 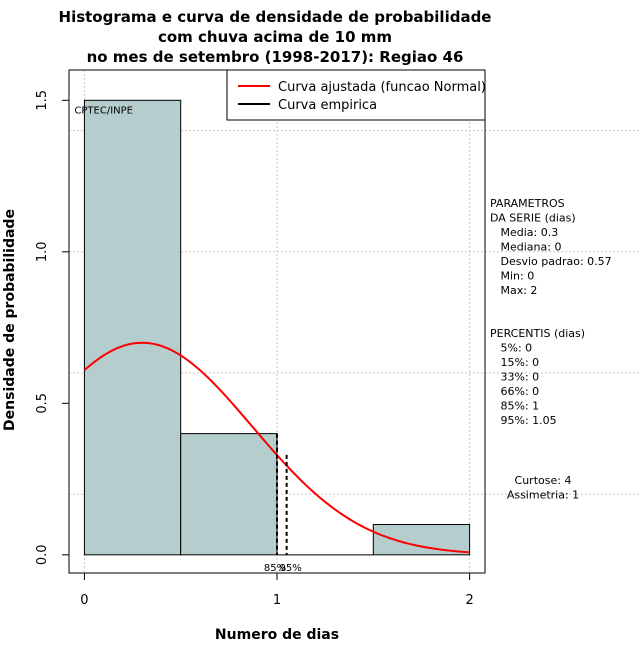 I want to click on x-tick-label: 1, so click(x=277, y=600).